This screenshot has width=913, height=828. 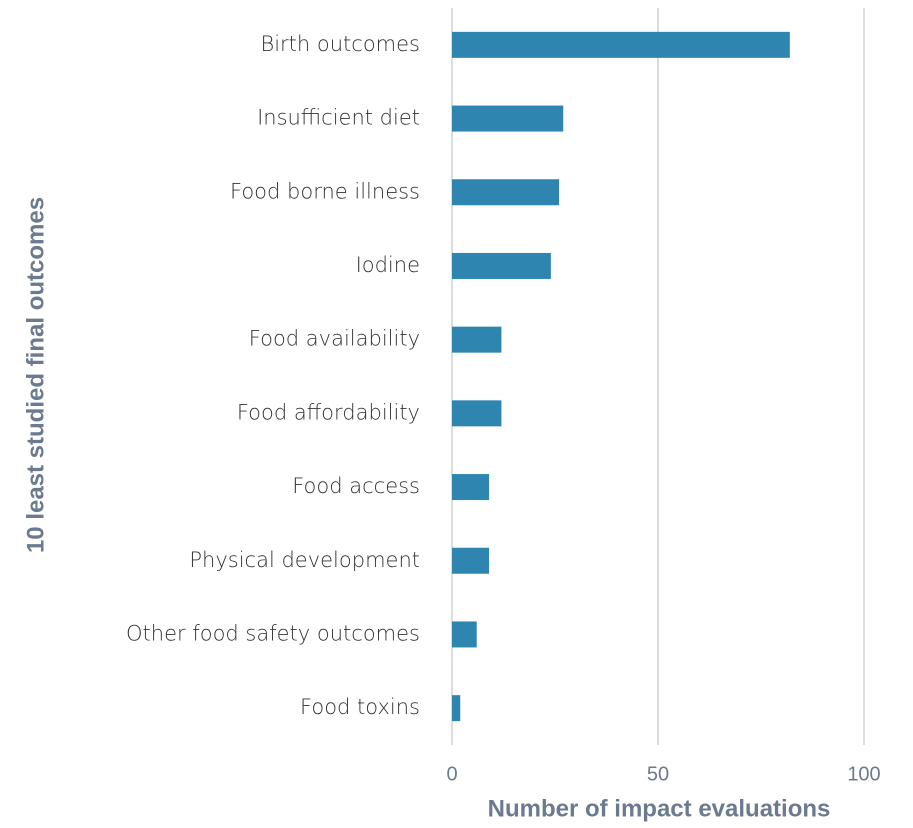 I want to click on x-tick-label: 100, so click(x=863, y=774).